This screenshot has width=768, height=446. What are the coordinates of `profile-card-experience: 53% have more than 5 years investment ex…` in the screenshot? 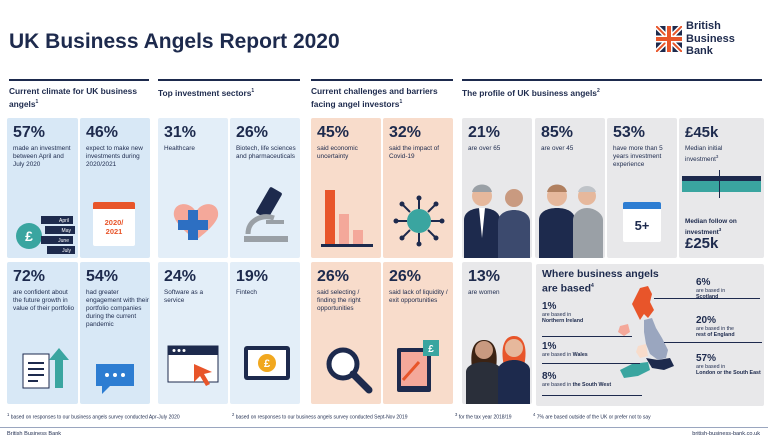 It's located at (642, 188).